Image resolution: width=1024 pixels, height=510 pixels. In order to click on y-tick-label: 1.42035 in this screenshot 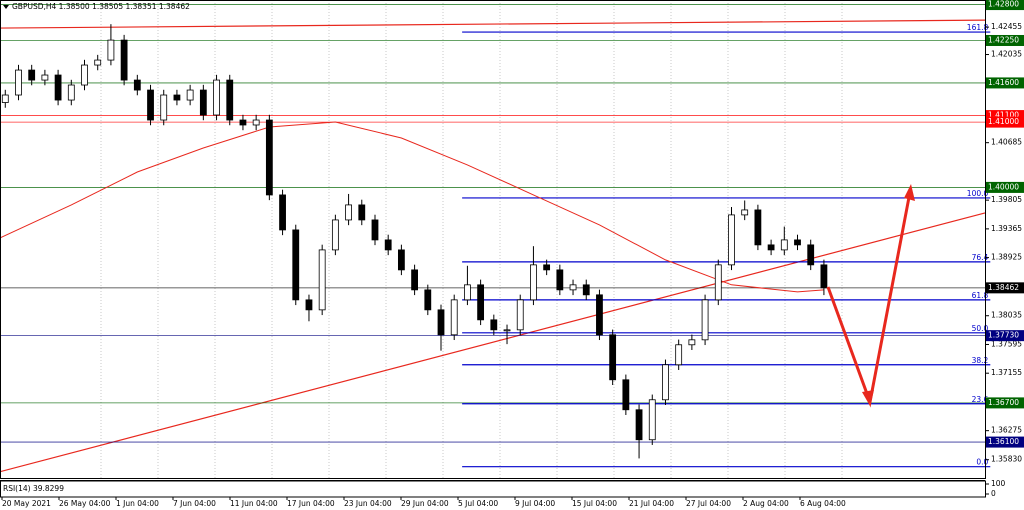, I will do `click(1006, 54)`.